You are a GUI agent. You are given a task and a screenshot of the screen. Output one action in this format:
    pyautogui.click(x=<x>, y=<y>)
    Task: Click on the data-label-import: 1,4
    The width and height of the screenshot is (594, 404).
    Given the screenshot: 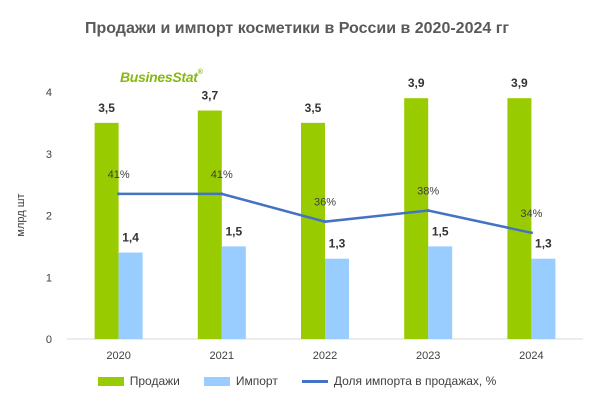 What is the action you would take?
    pyautogui.click(x=130, y=238)
    